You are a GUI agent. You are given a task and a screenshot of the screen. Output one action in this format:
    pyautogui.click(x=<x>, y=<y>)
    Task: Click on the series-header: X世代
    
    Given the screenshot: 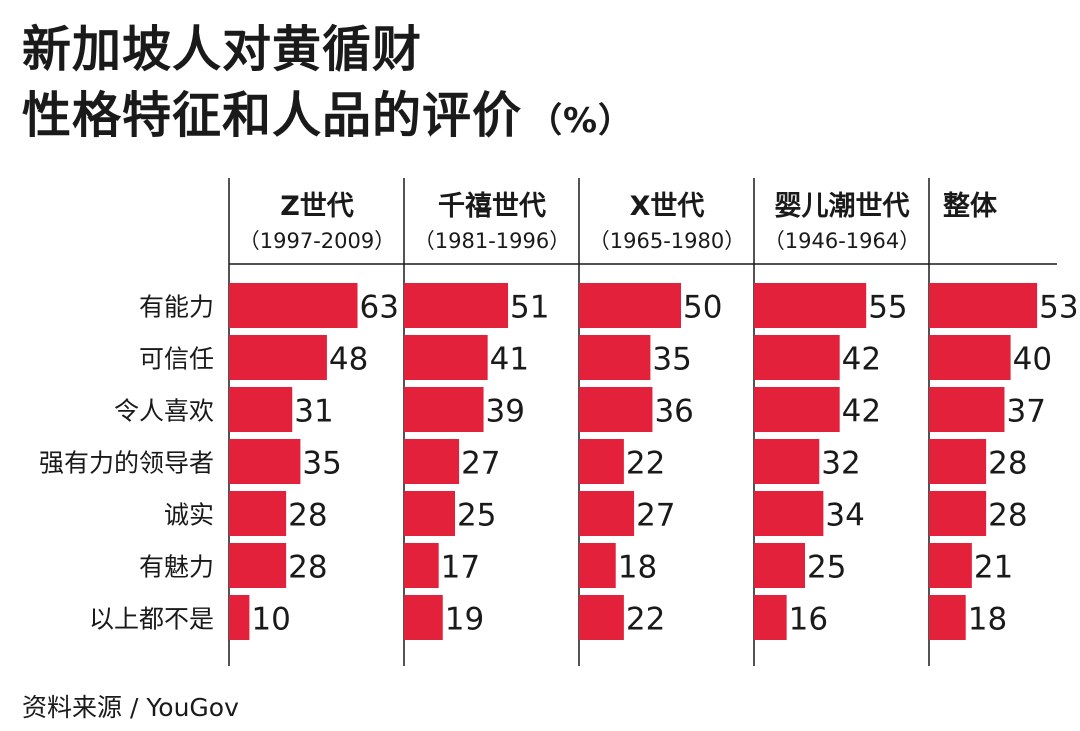 What is the action you would take?
    pyautogui.click(x=667, y=206)
    